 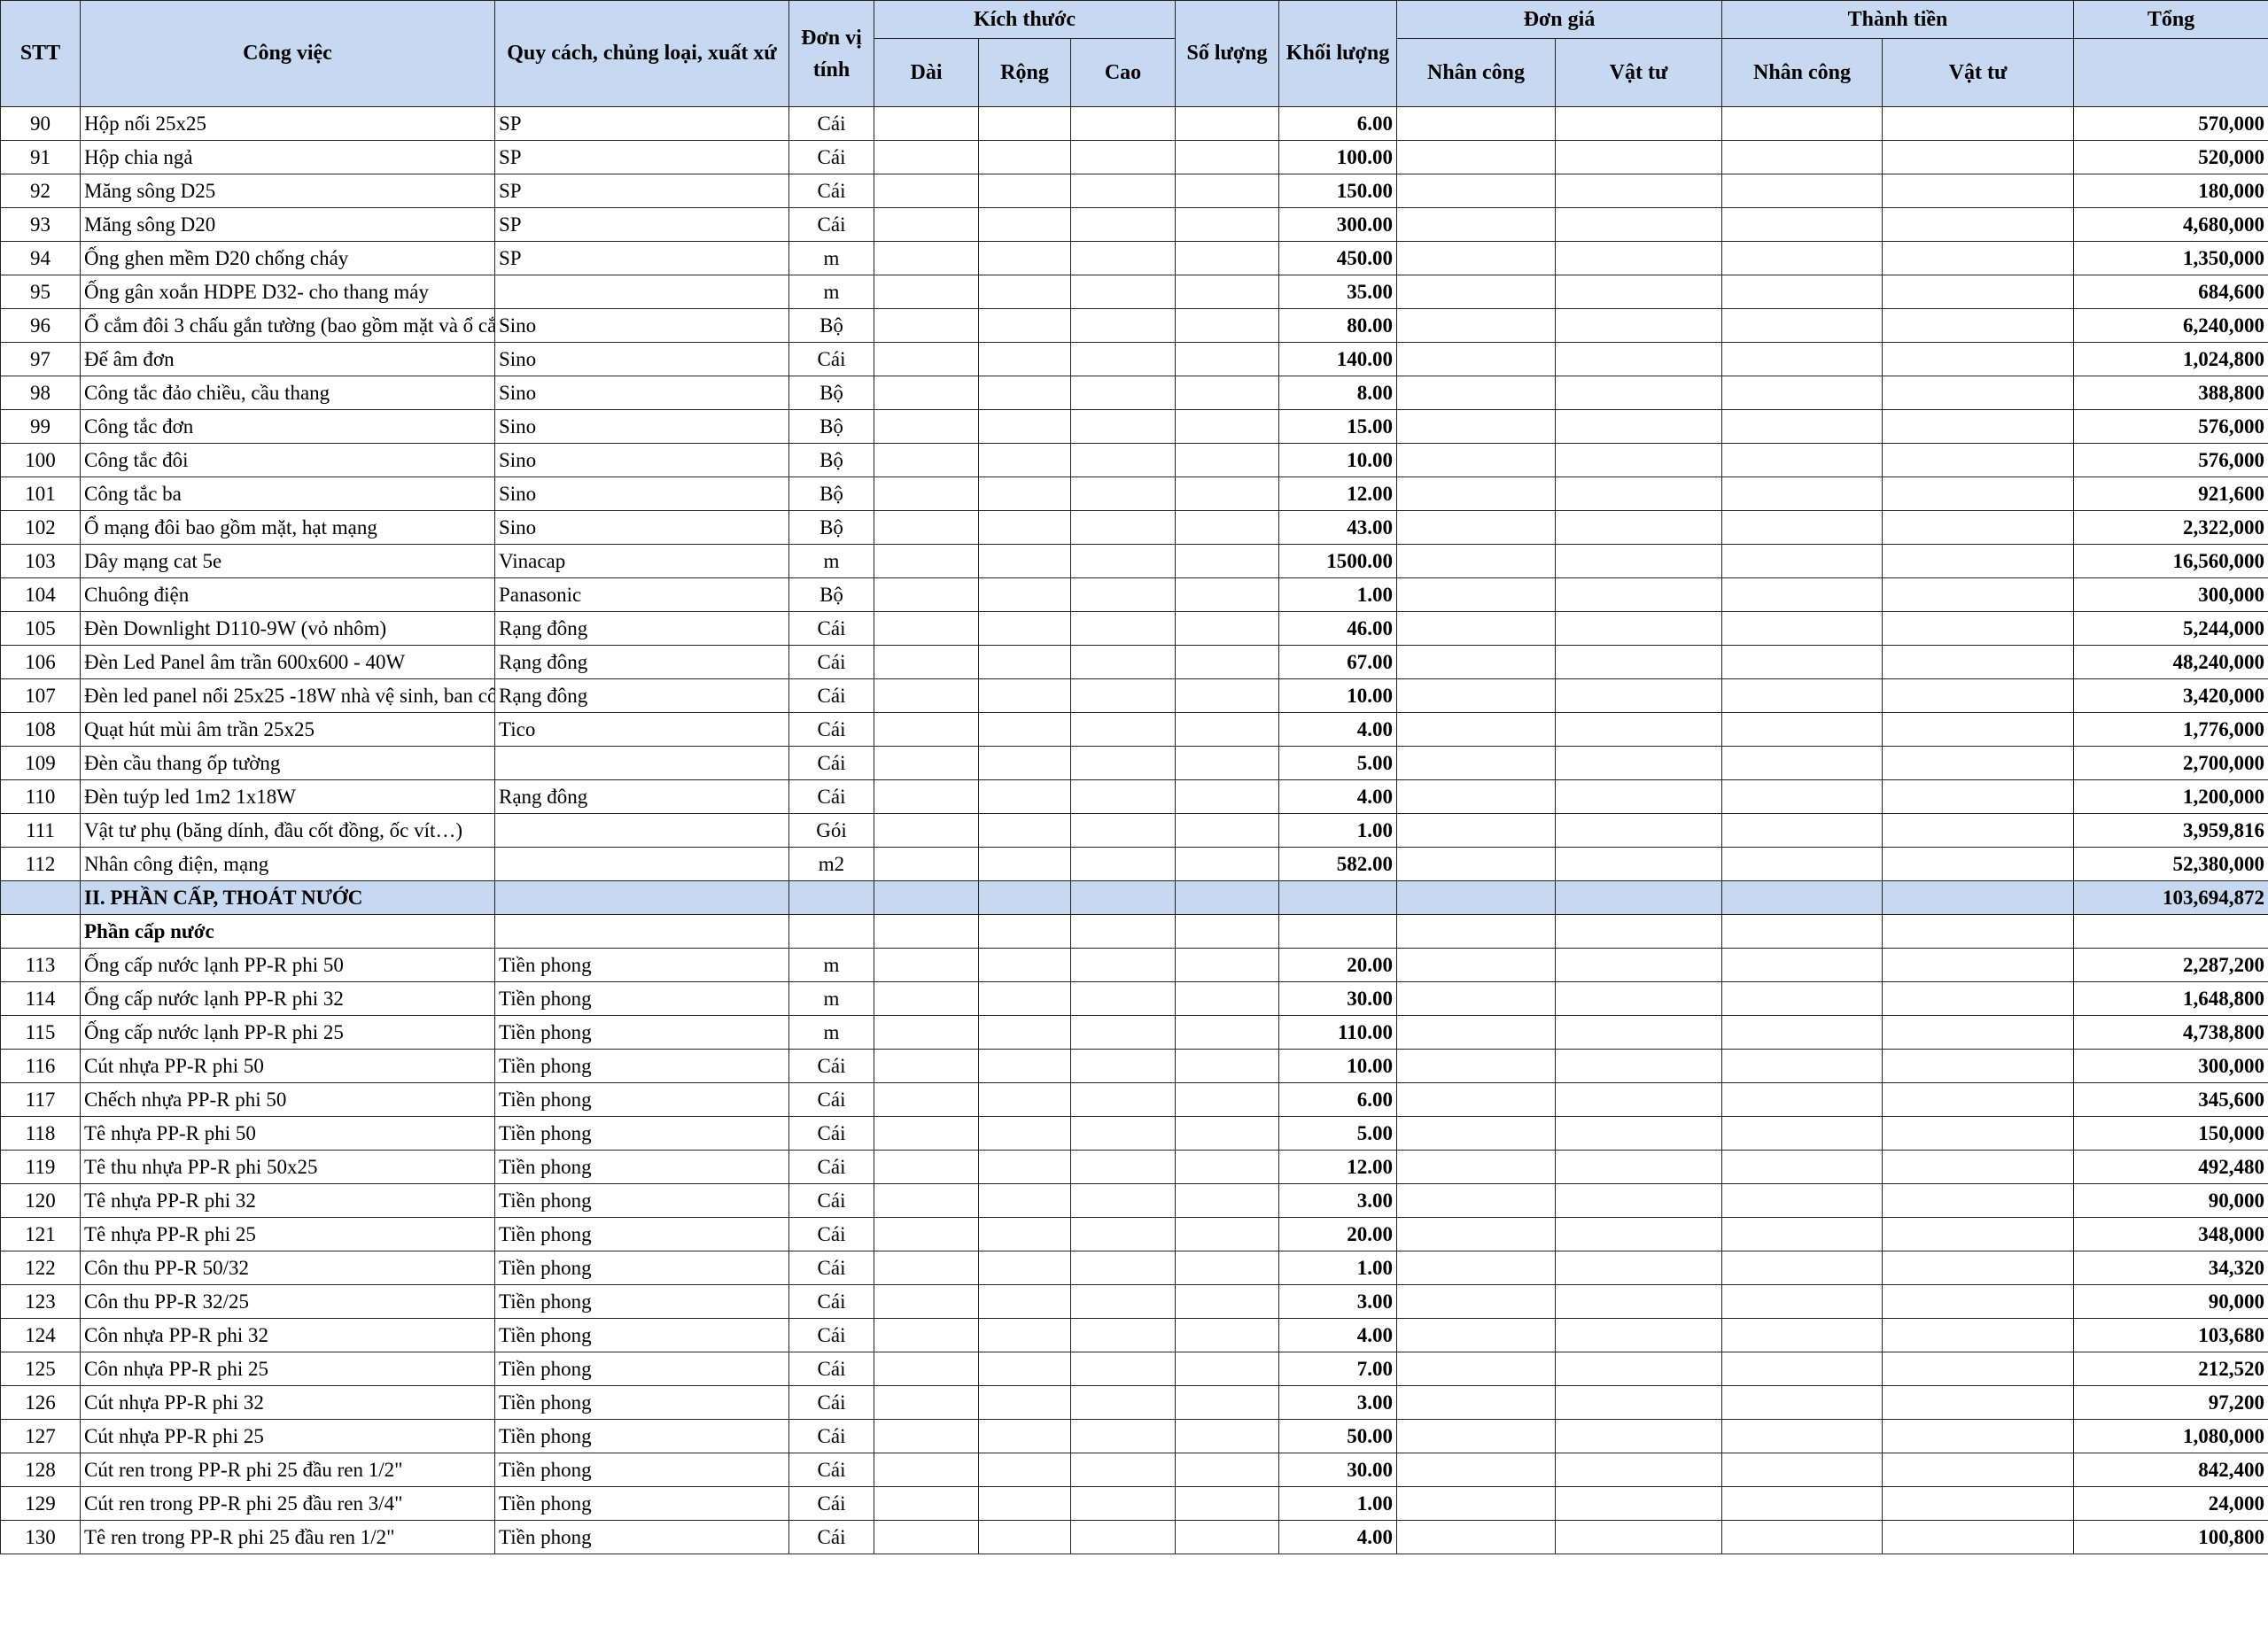 I want to click on stt-cell: 125, so click(x=40, y=1369).